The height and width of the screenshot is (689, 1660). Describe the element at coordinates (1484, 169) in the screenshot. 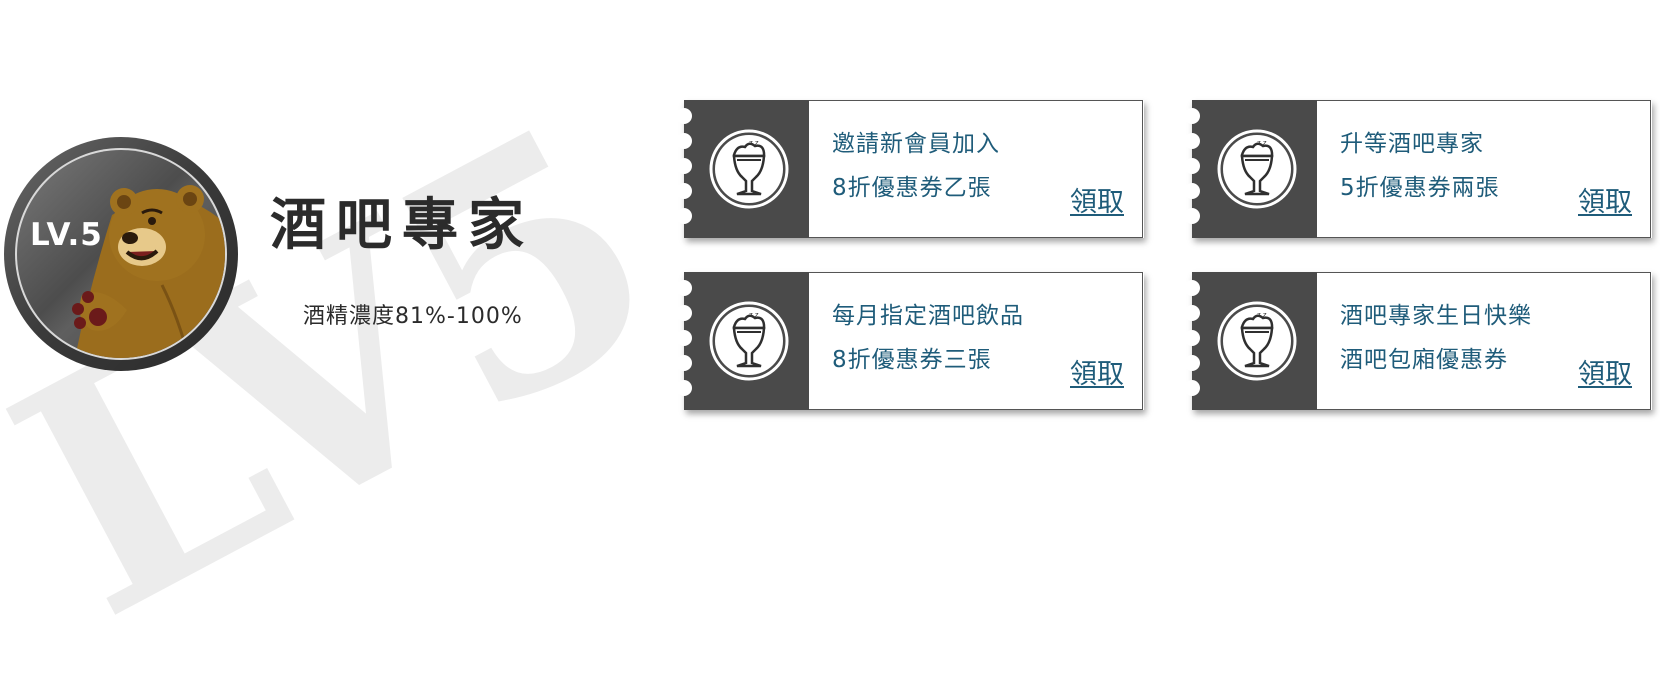

I see `coupon-body: 升等酒吧專家 5折優惠券兩張 領取` at that location.